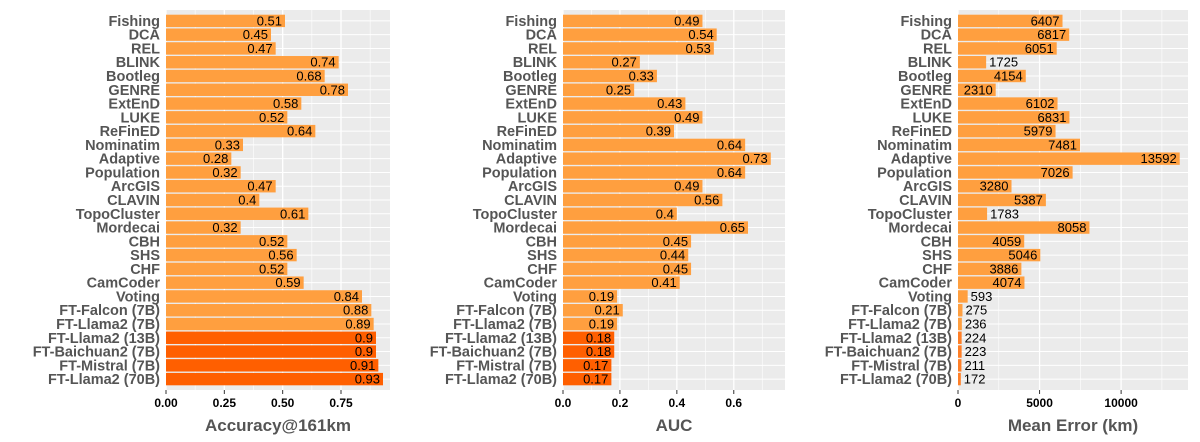 The image size is (1200, 442). What do you see at coordinates (271, 268) in the screenshot?
I see `value-label: 0.52` at bounding box center [271, 268].